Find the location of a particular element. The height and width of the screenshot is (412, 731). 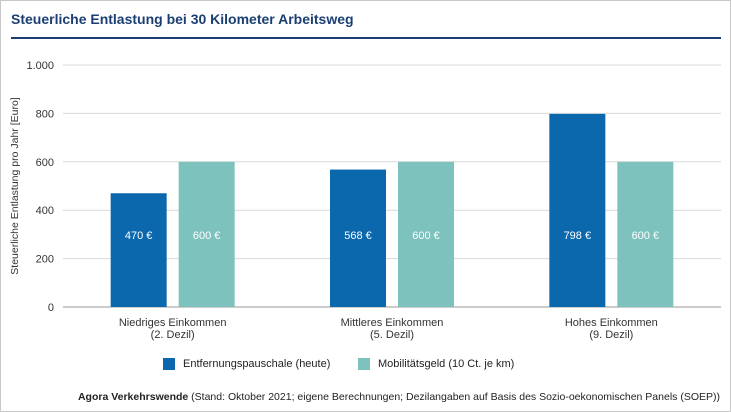

legend-item-series-2: Mobilitätsgeld (10 Ct. je km) is located at coordinates (436, 364).